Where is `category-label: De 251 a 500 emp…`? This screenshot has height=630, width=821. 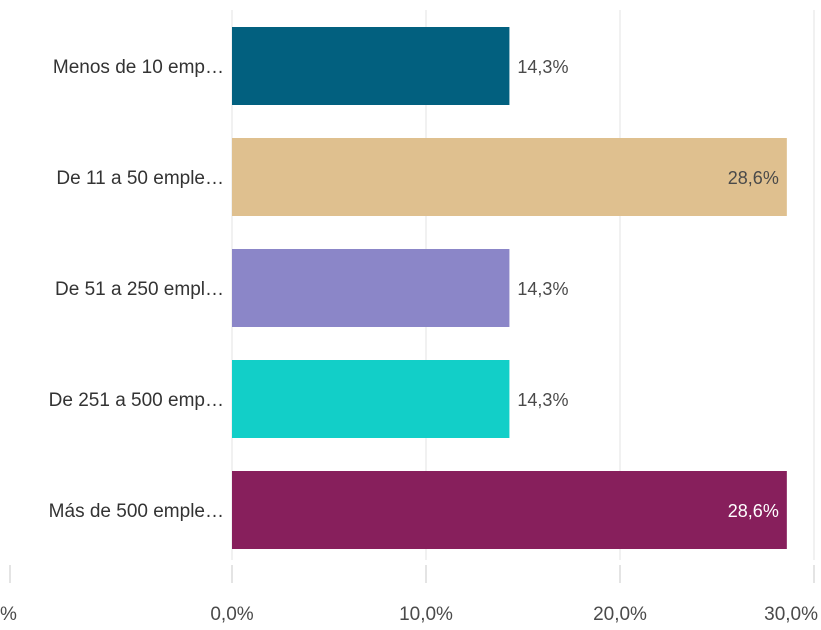 category-label: De 251 a 500 emp… is located at coordinates (136, 400).